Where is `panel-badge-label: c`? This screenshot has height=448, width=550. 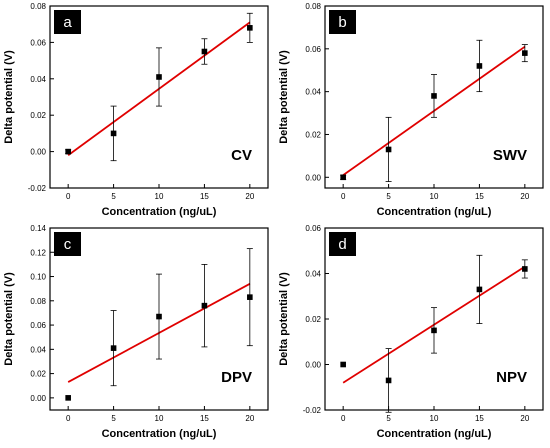
panel-badge-label: c is located at coordinates (68, 244).